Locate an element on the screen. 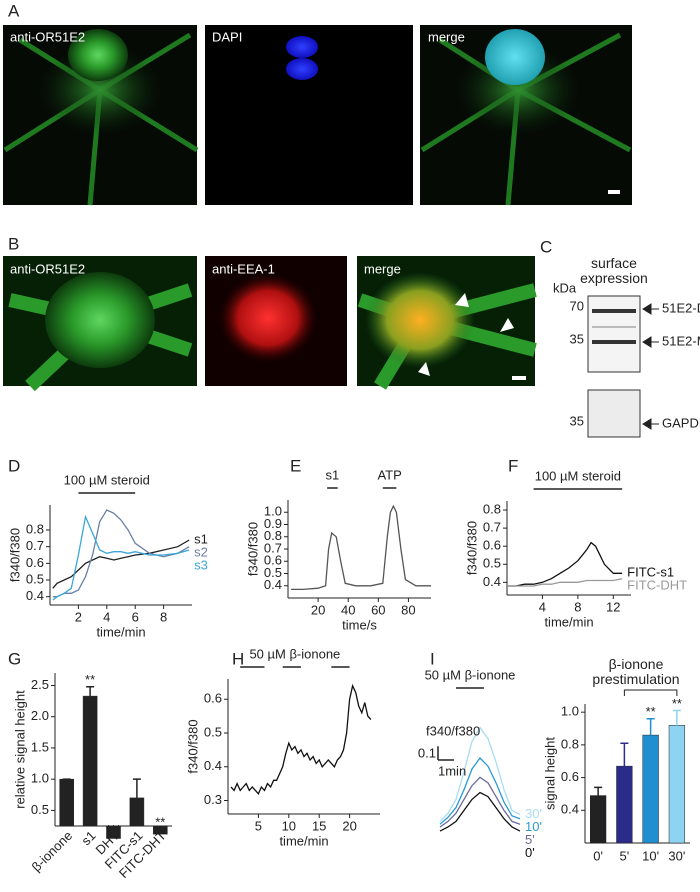 This screenshot has height=892, width=700. y-tick-label: 1.5 is located at coordinates (40, 746).